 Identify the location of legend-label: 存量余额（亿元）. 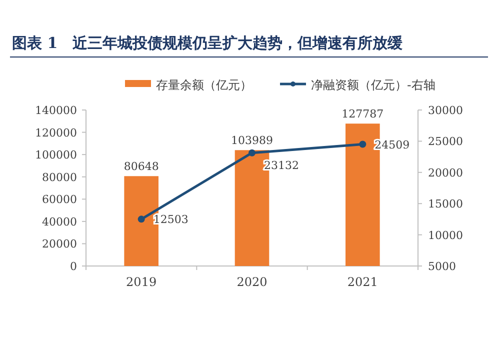
(204, 85).